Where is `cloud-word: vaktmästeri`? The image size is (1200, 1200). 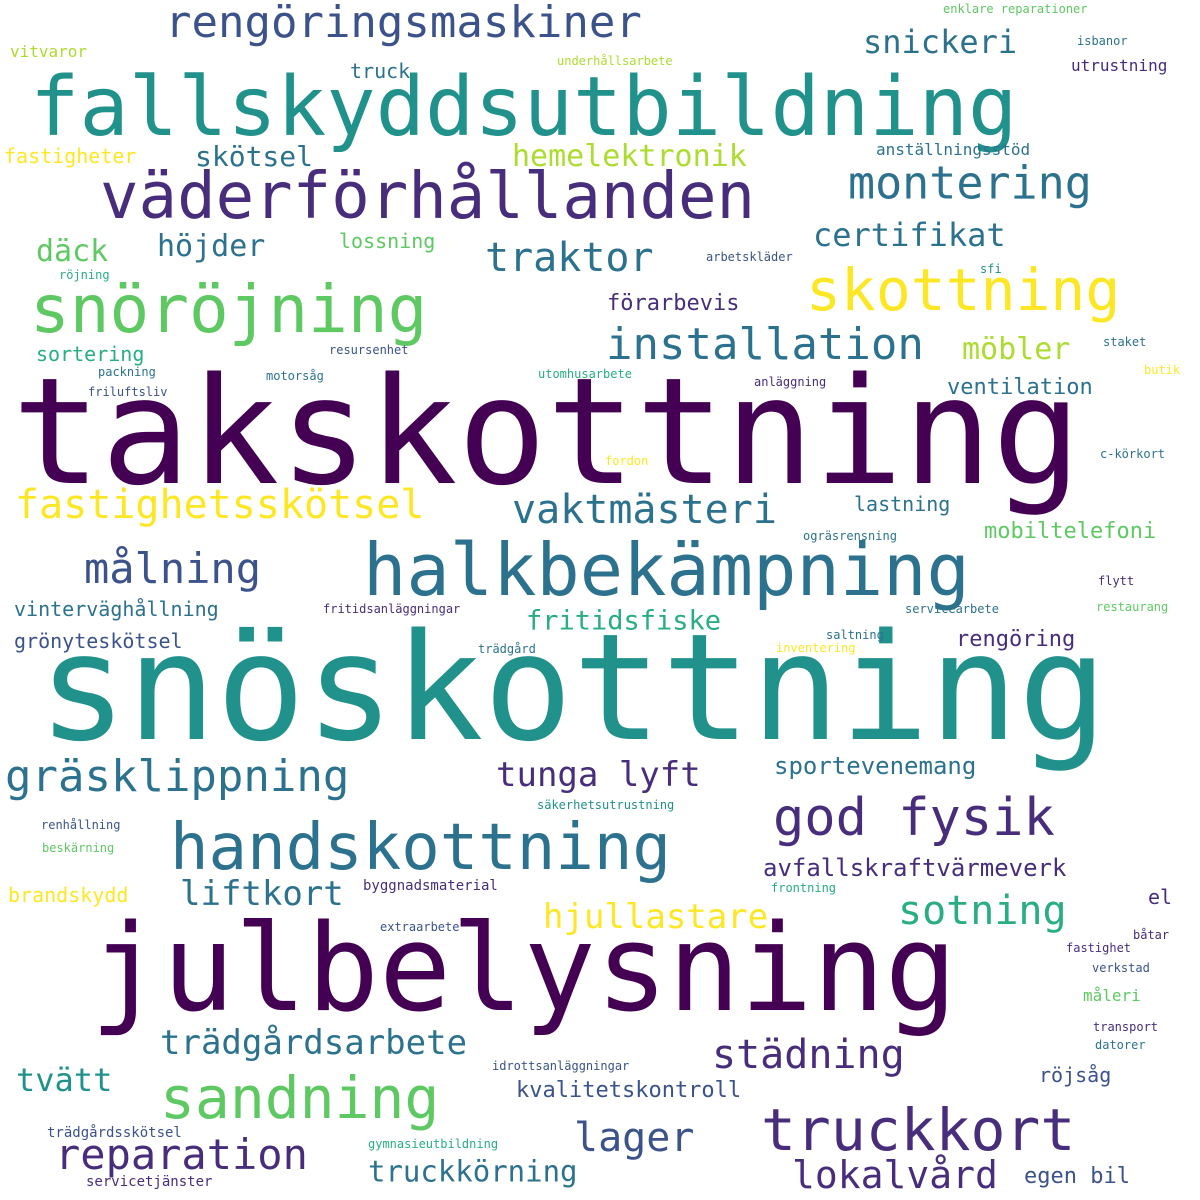
cloud-word: vaktmästeri is located at coordinates (644, 510).